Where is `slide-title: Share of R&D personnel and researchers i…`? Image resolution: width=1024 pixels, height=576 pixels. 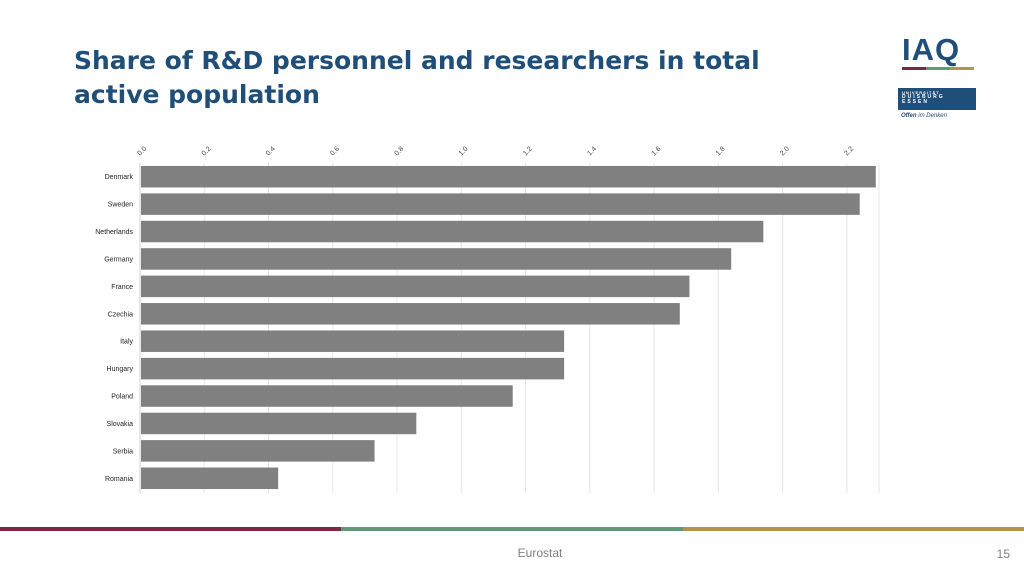
slide-title: Share of R&D personnel and researchers i… is located at coordinates (417, 77).